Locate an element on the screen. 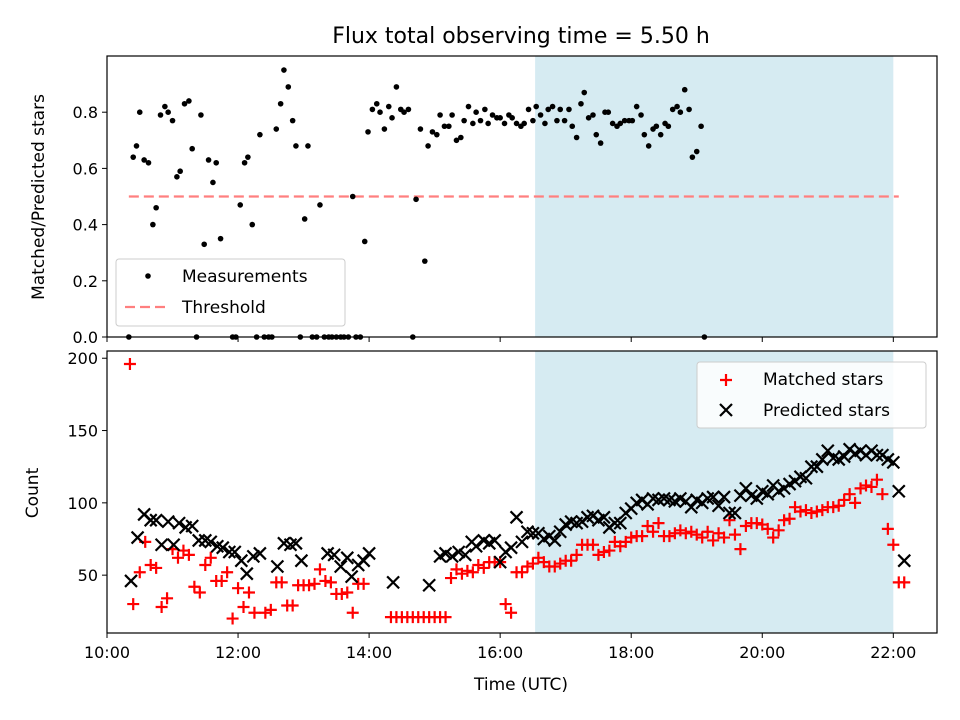  x-tick-label: 16:00 is located at coordinates (500, 652).